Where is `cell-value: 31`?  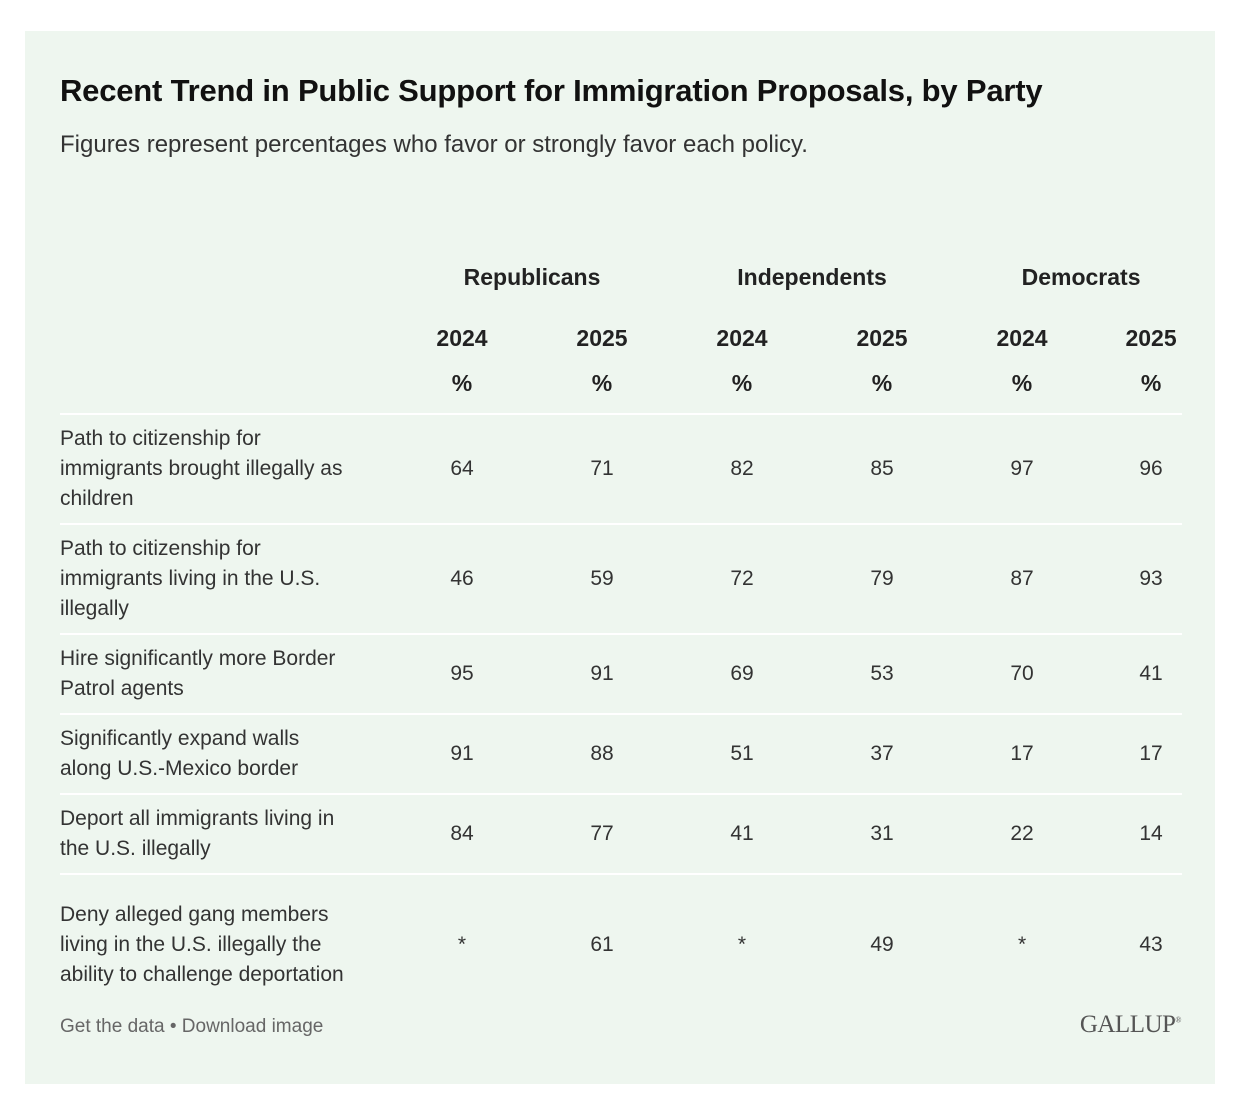
cell-value: 31 is located at coordinates (882, 833).